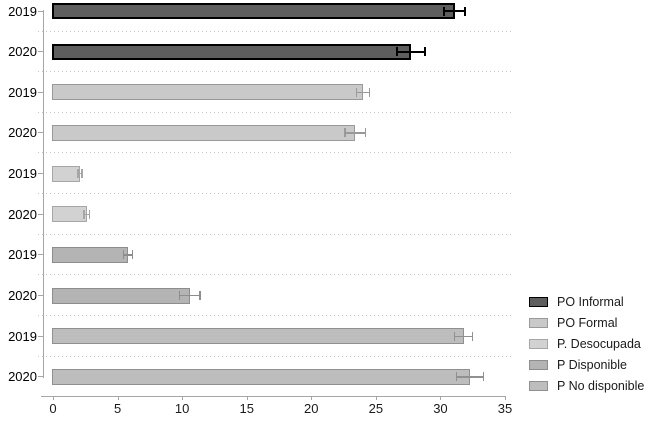 Image resolution: width=650 pixels, height=422 pixels. Describe the element at coordinates (599, 343) in the screenshot. I see `legend-label: P. Desocupada` at that location.